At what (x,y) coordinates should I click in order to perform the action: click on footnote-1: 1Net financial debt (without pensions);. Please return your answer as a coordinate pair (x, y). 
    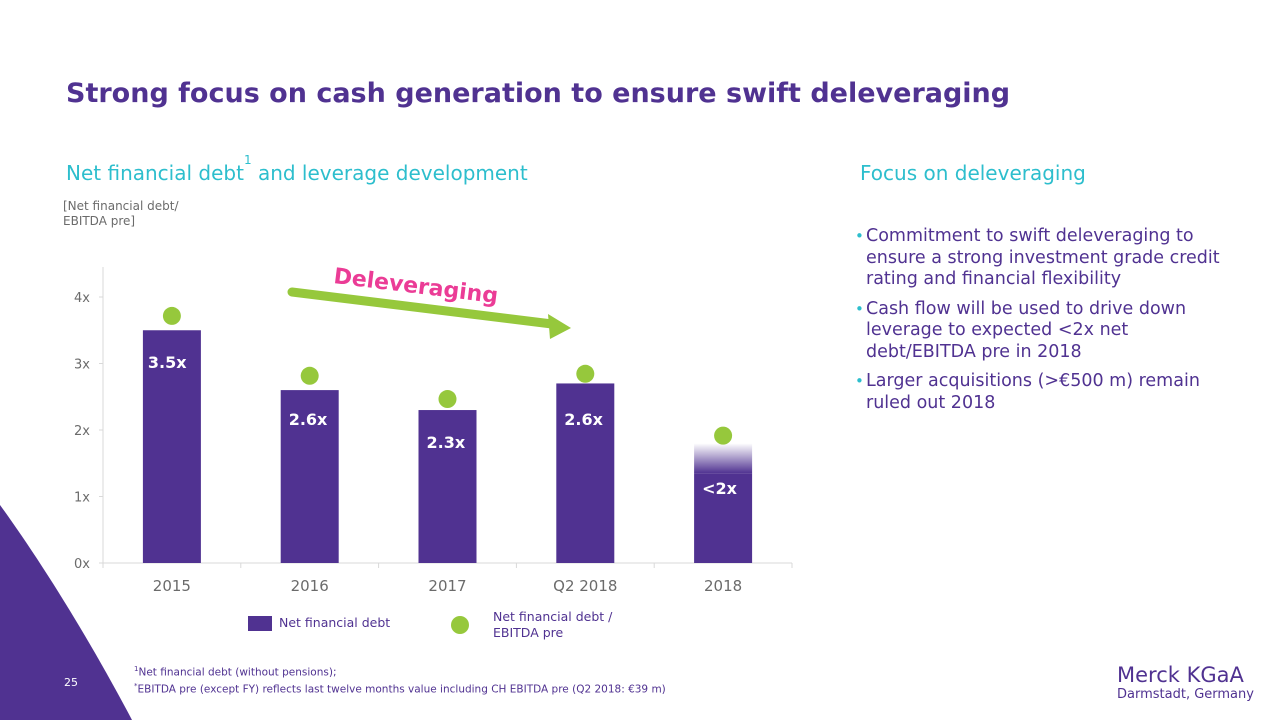
    Looking at the image, I should click on (400, 671).